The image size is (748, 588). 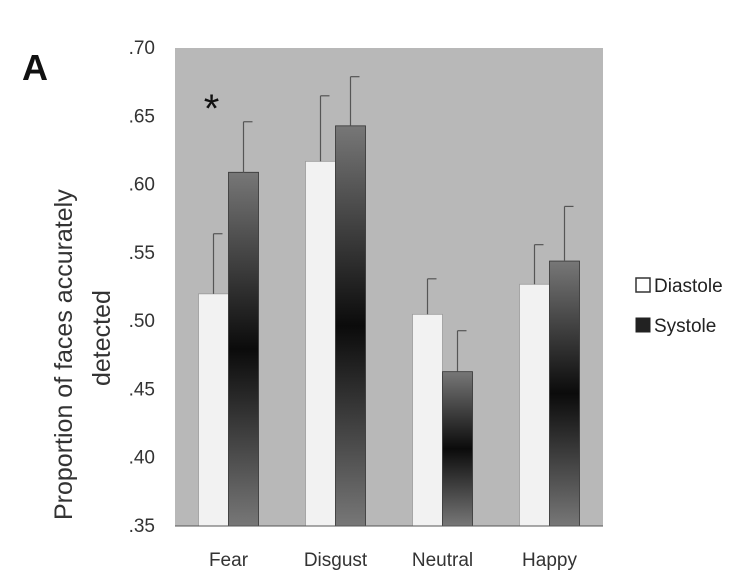 I want to click on bar-systole-neutral, so click(x=457, y=449).